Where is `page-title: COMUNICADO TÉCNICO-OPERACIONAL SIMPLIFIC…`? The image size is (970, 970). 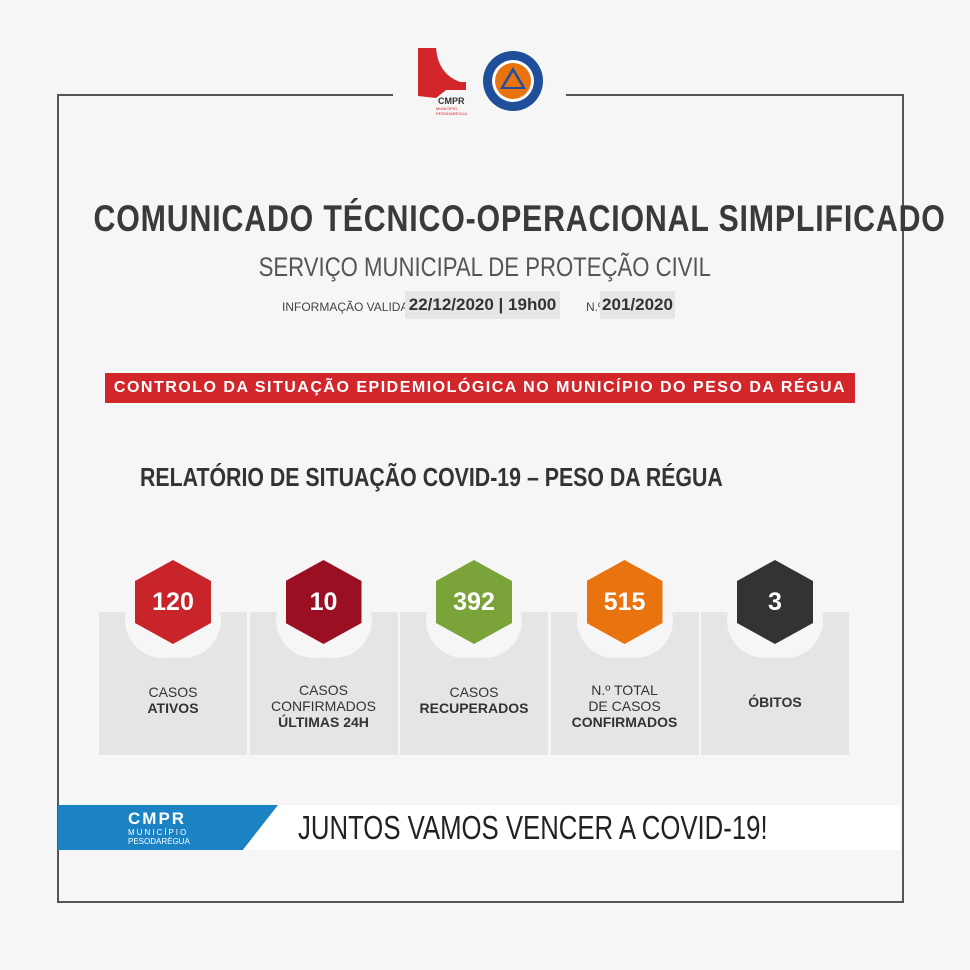 page-title: COMUNICADO TÉCNICO-OPERACIONAL SIMPLIFIC… is located at coordinates (485, 219).